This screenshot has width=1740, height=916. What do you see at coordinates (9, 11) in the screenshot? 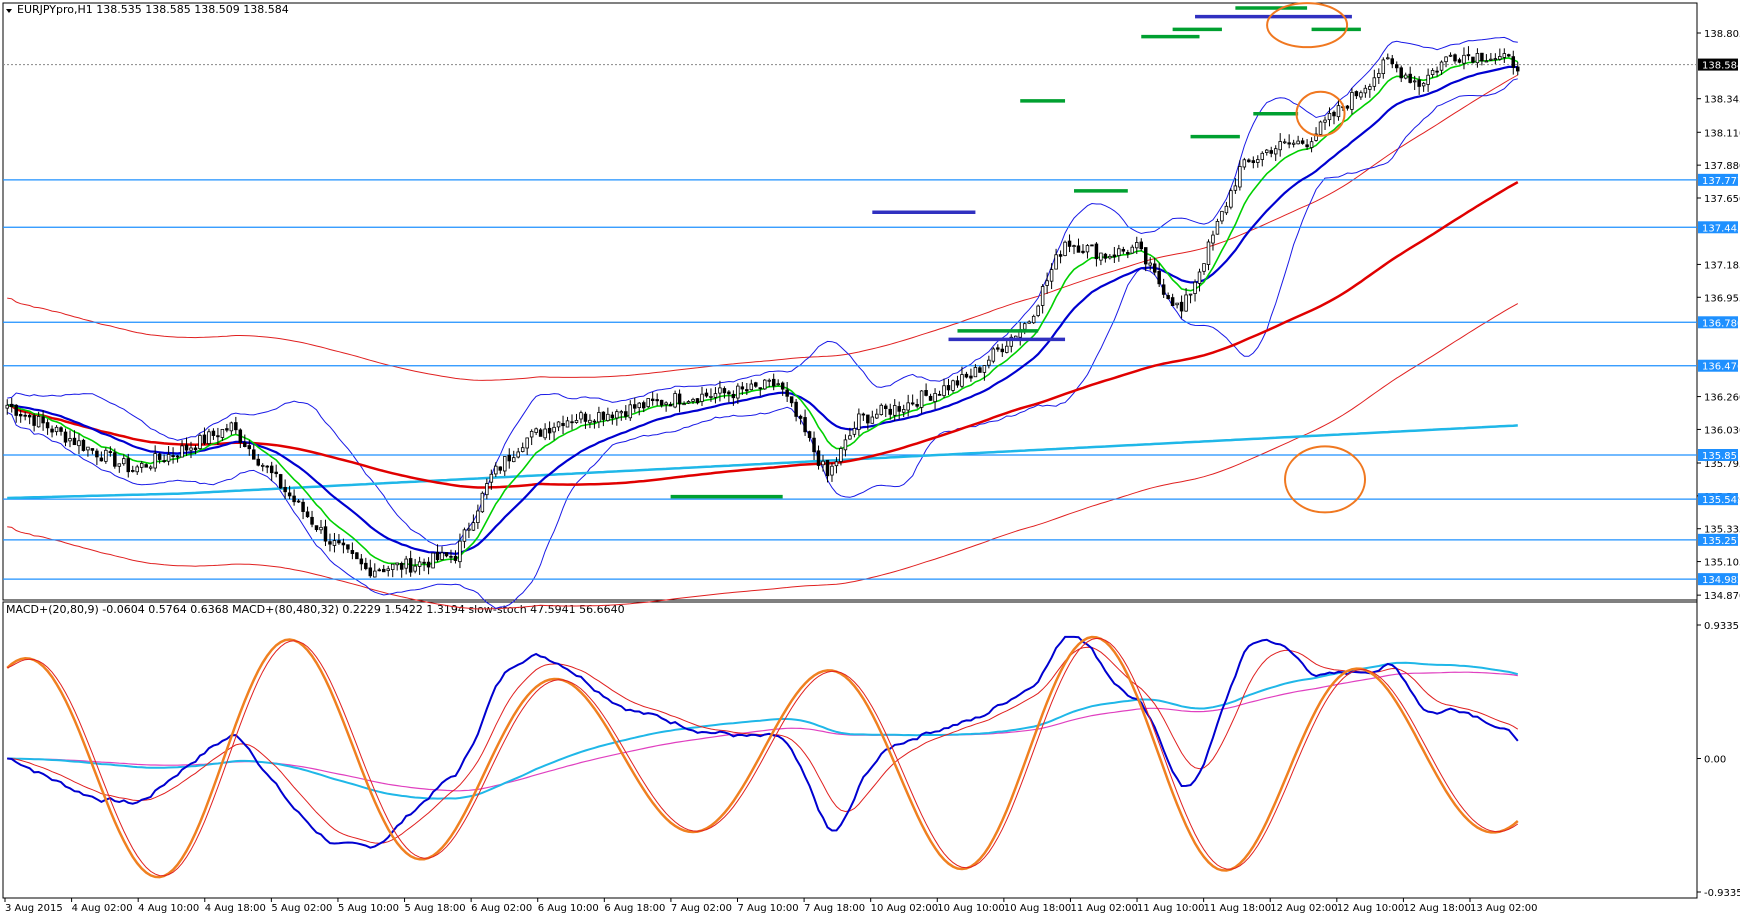
I see `menu-triangle-icon` at bounding box center [9, 11].